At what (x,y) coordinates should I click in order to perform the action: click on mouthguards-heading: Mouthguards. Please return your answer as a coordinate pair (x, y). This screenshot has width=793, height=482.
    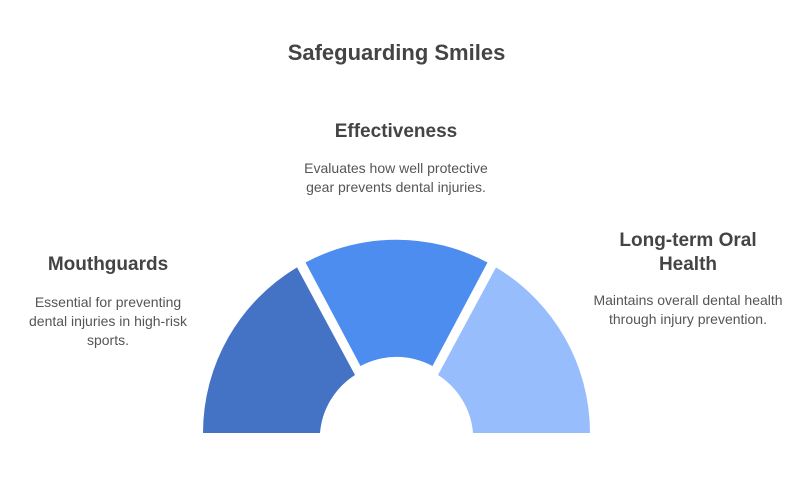
    Looking at the image, I should click on (108, 264).